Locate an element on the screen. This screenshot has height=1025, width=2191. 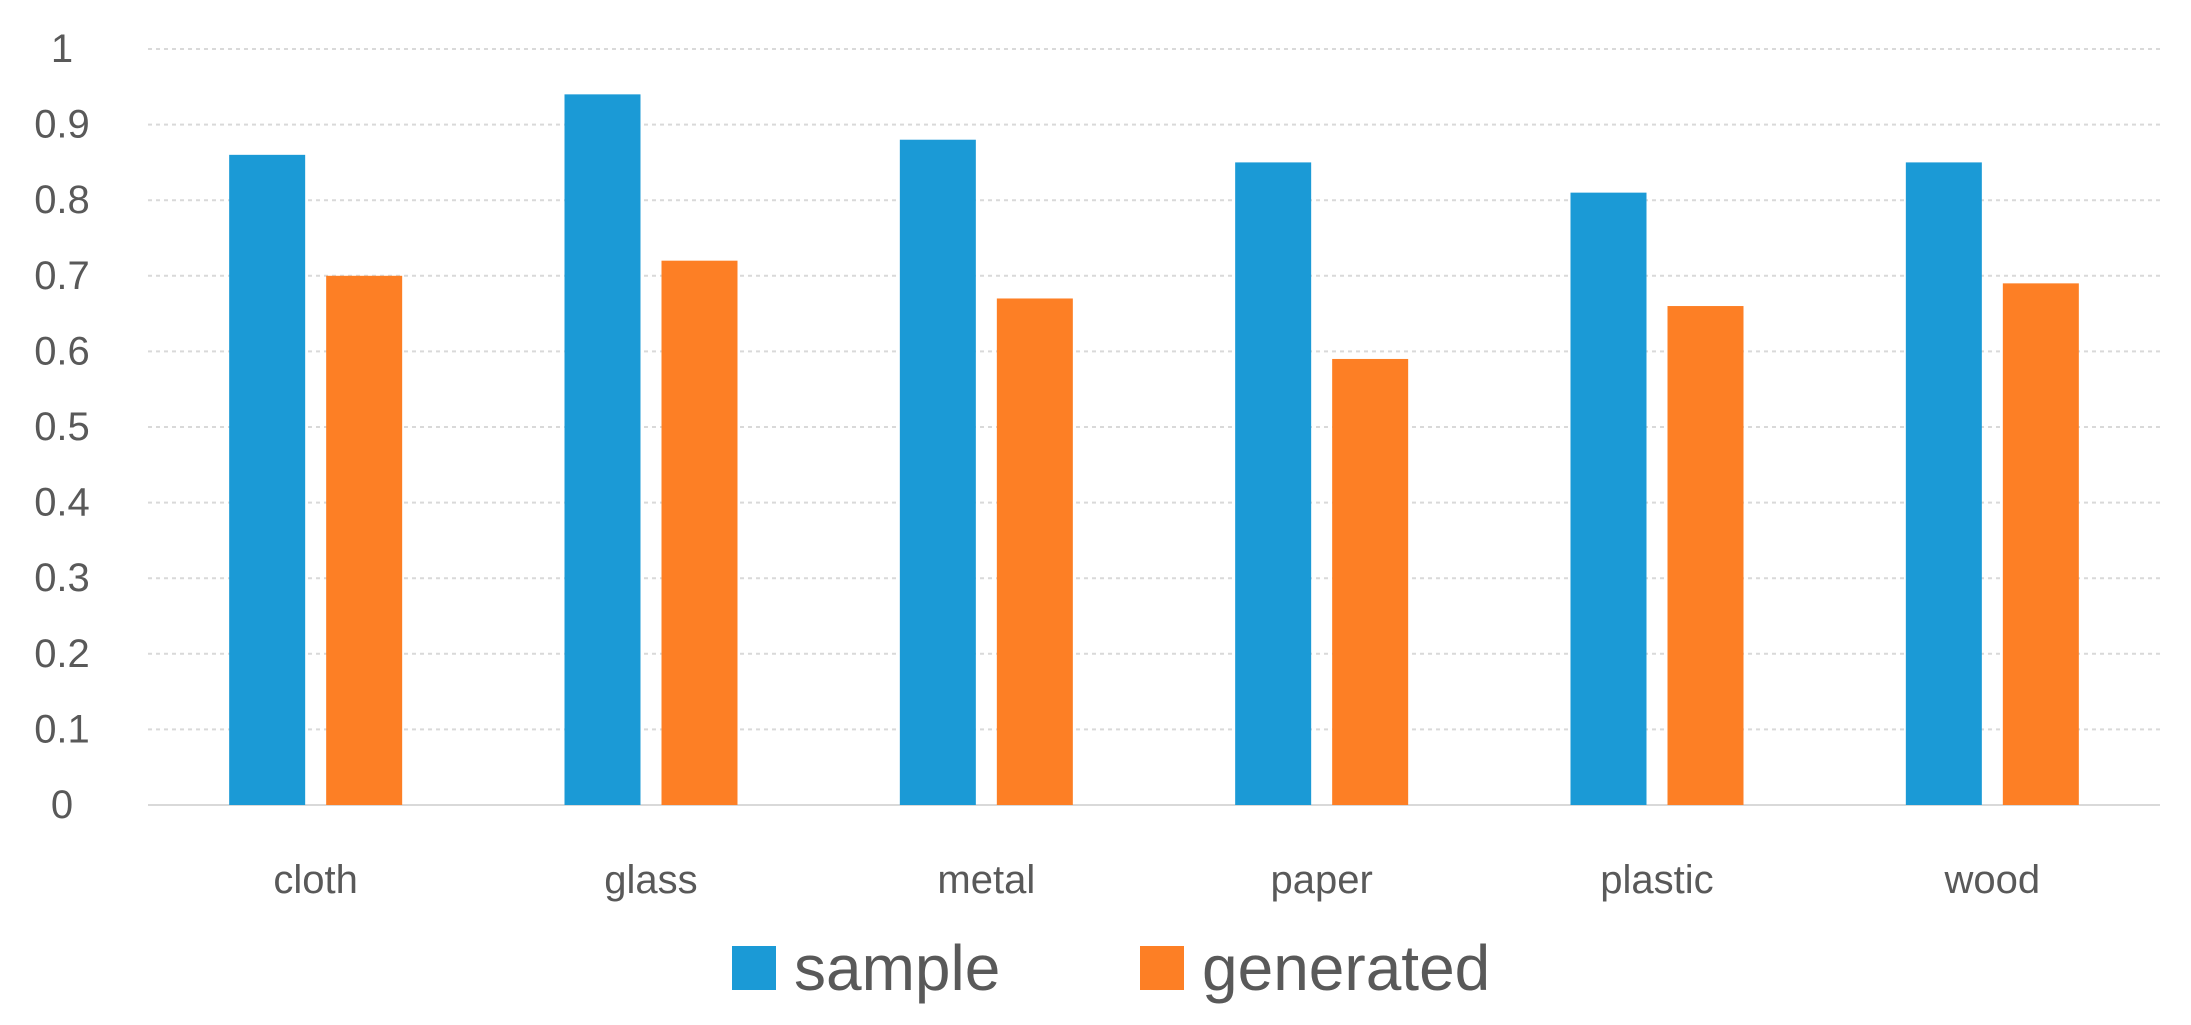
y-axis-ticks: 0 0.1 0.2 0.3 0.4 0.5 0.6 0.7 0.8 0.9 1 is located at coordinates (62, 427).